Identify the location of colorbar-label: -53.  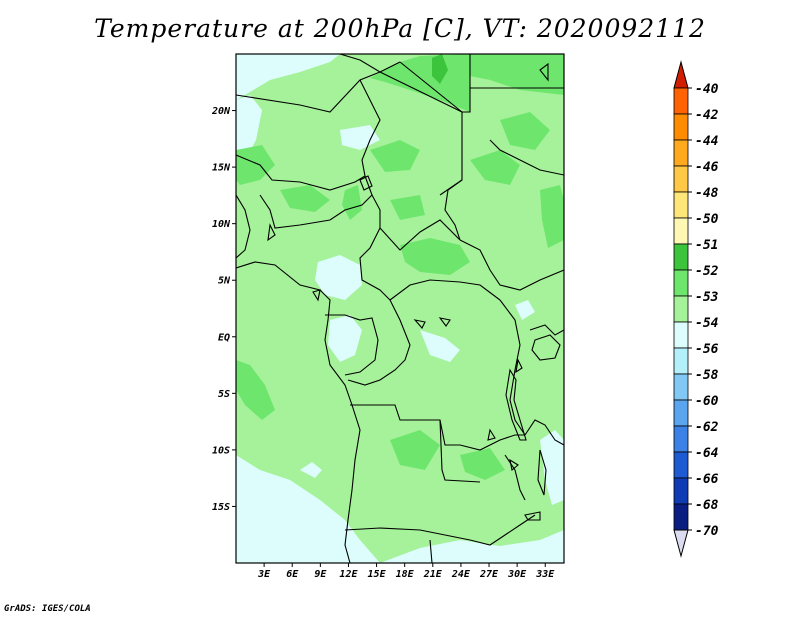
(707, 297).